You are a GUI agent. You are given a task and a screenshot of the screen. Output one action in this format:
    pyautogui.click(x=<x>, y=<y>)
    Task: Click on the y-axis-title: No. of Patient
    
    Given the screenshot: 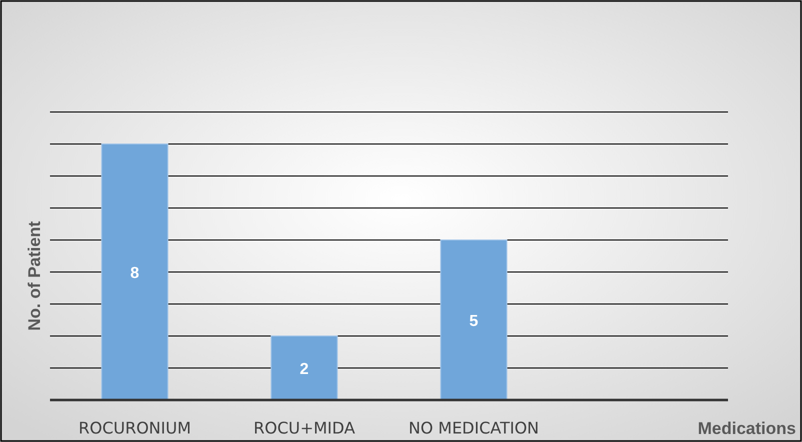 What is the action you would take?
    pyautogui.click(x=34, y=275)
    